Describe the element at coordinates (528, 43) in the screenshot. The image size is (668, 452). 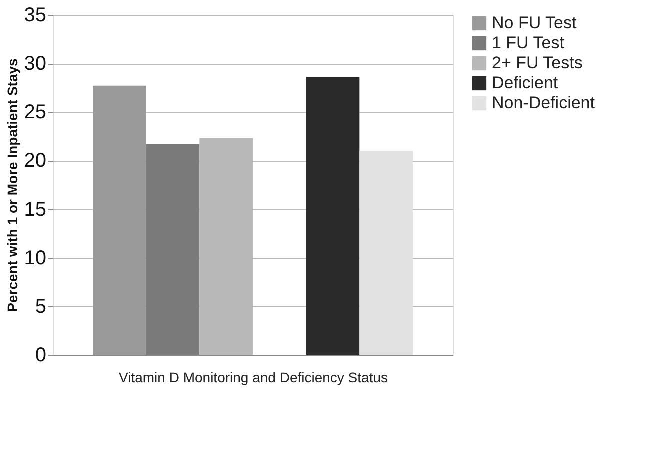
I see `legend-label: 1 FU Test` at that location.